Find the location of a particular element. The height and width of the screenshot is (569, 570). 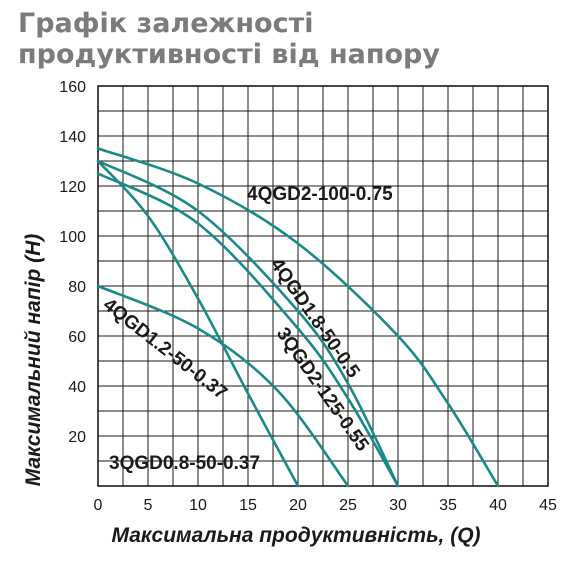

x-tick-label: 20 is located at coordinates (298, 505).